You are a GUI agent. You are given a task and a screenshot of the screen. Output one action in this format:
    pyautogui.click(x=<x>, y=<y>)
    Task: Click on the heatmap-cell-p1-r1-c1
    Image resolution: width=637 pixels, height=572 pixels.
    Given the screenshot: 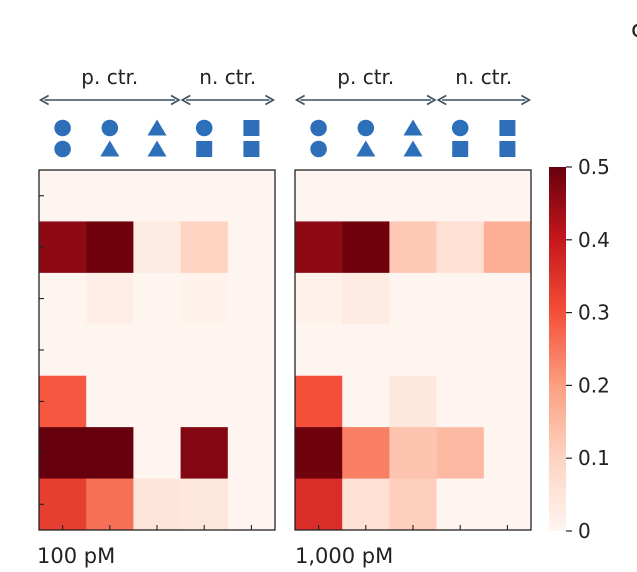 What is the action you would take?
    pyautogui.click(x=366, y=247)
    